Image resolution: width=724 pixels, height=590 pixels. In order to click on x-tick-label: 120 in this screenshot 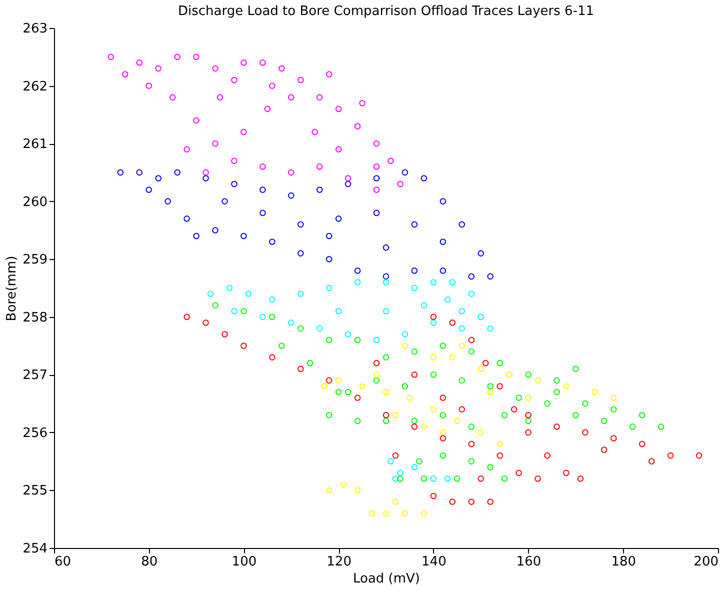, I will do `click(339, 562)`.